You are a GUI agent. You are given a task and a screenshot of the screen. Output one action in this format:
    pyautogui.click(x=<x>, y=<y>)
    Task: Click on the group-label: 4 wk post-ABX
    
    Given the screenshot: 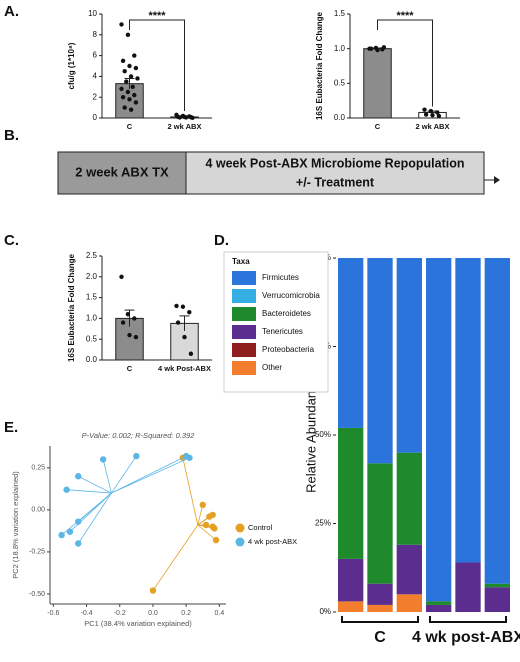 What is the action you would take?
    pyautogui.click(x=466, y=637)
    